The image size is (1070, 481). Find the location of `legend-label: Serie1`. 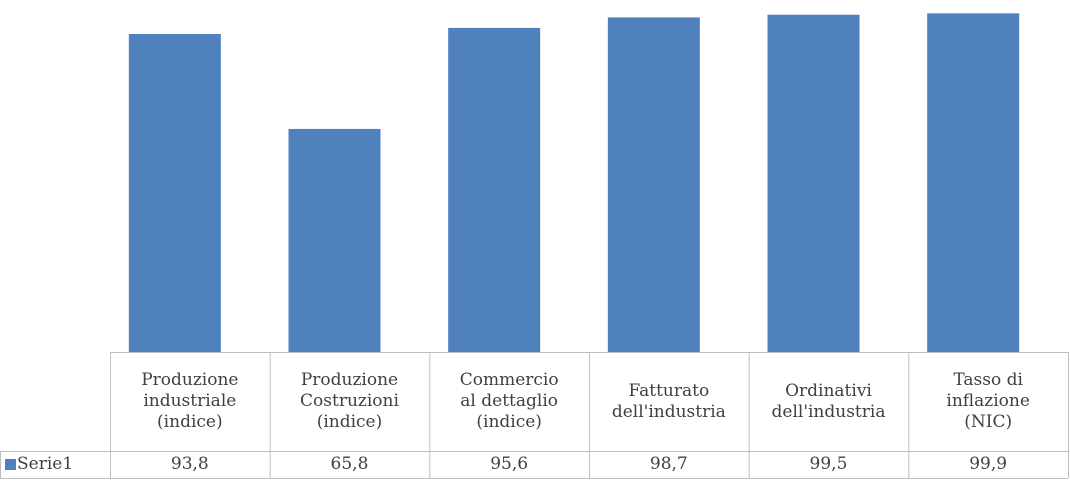

legend-label: Serie1 is located at coordinates (45, 464).